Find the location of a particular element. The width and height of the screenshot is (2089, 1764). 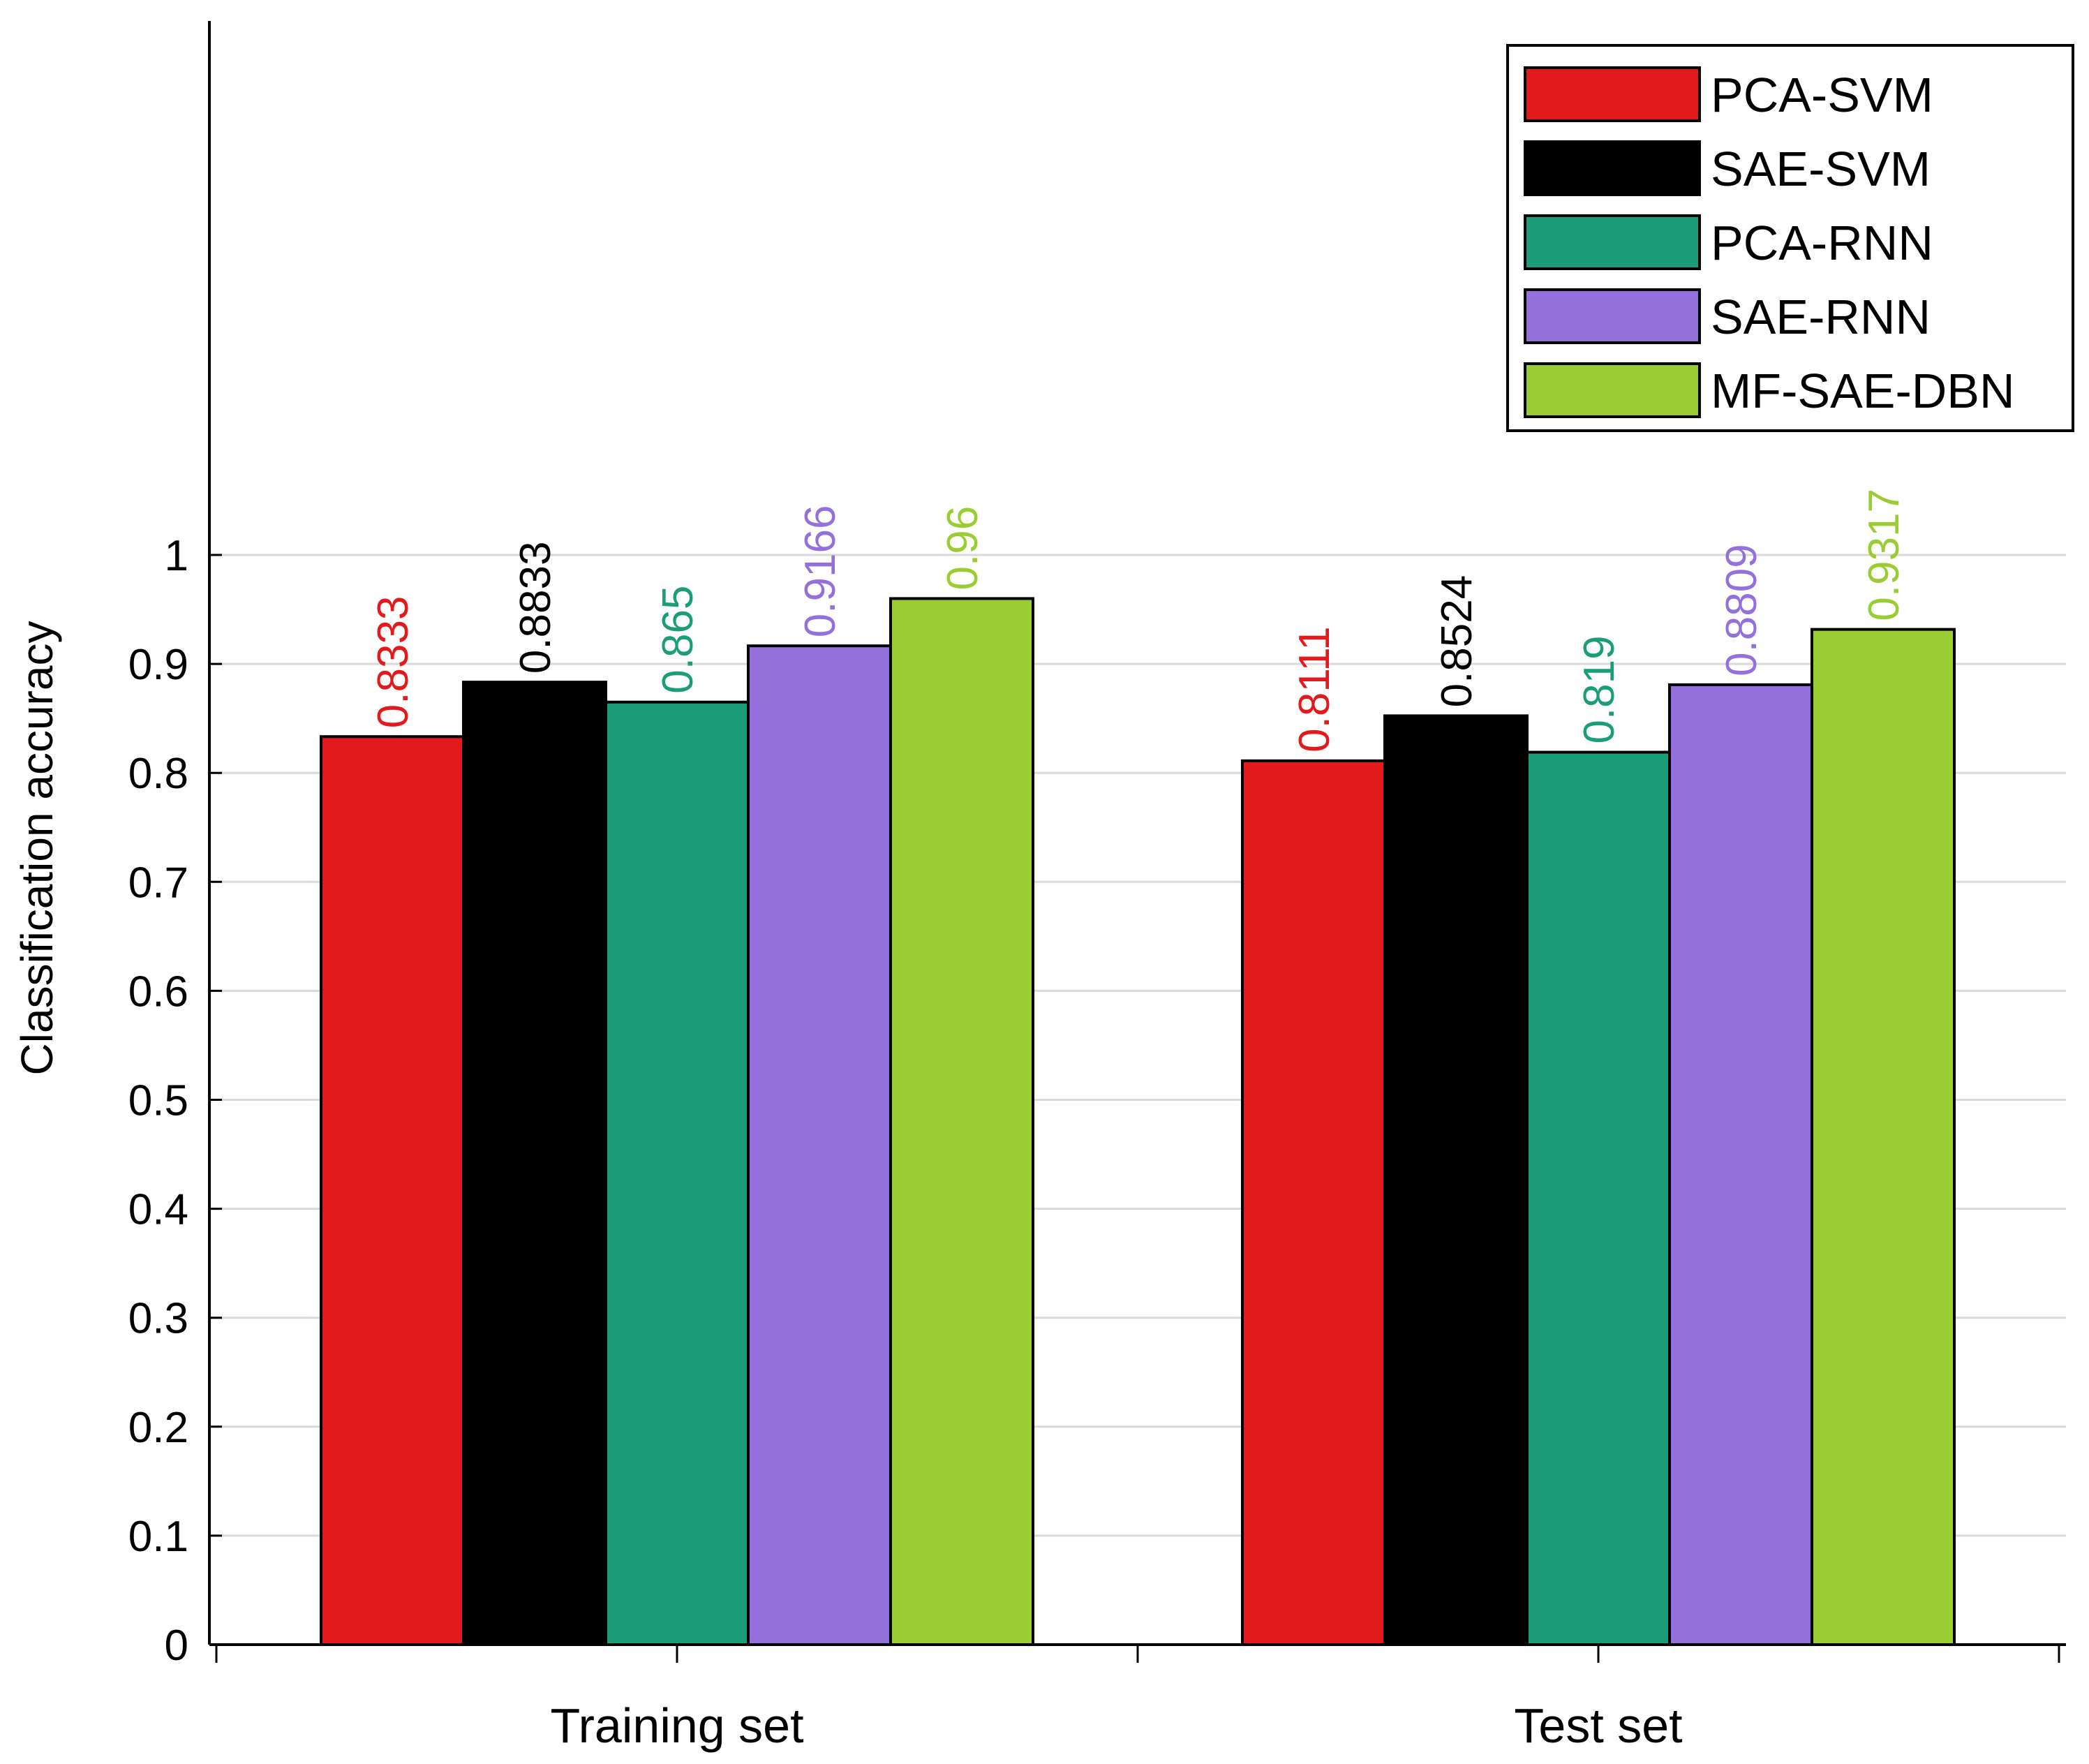

y-ticks: 0 0.1 0.2 0.3 0.4 0.5 0.6 0.7 0.8 0.9 1 is located at coordinates (175, 1101).